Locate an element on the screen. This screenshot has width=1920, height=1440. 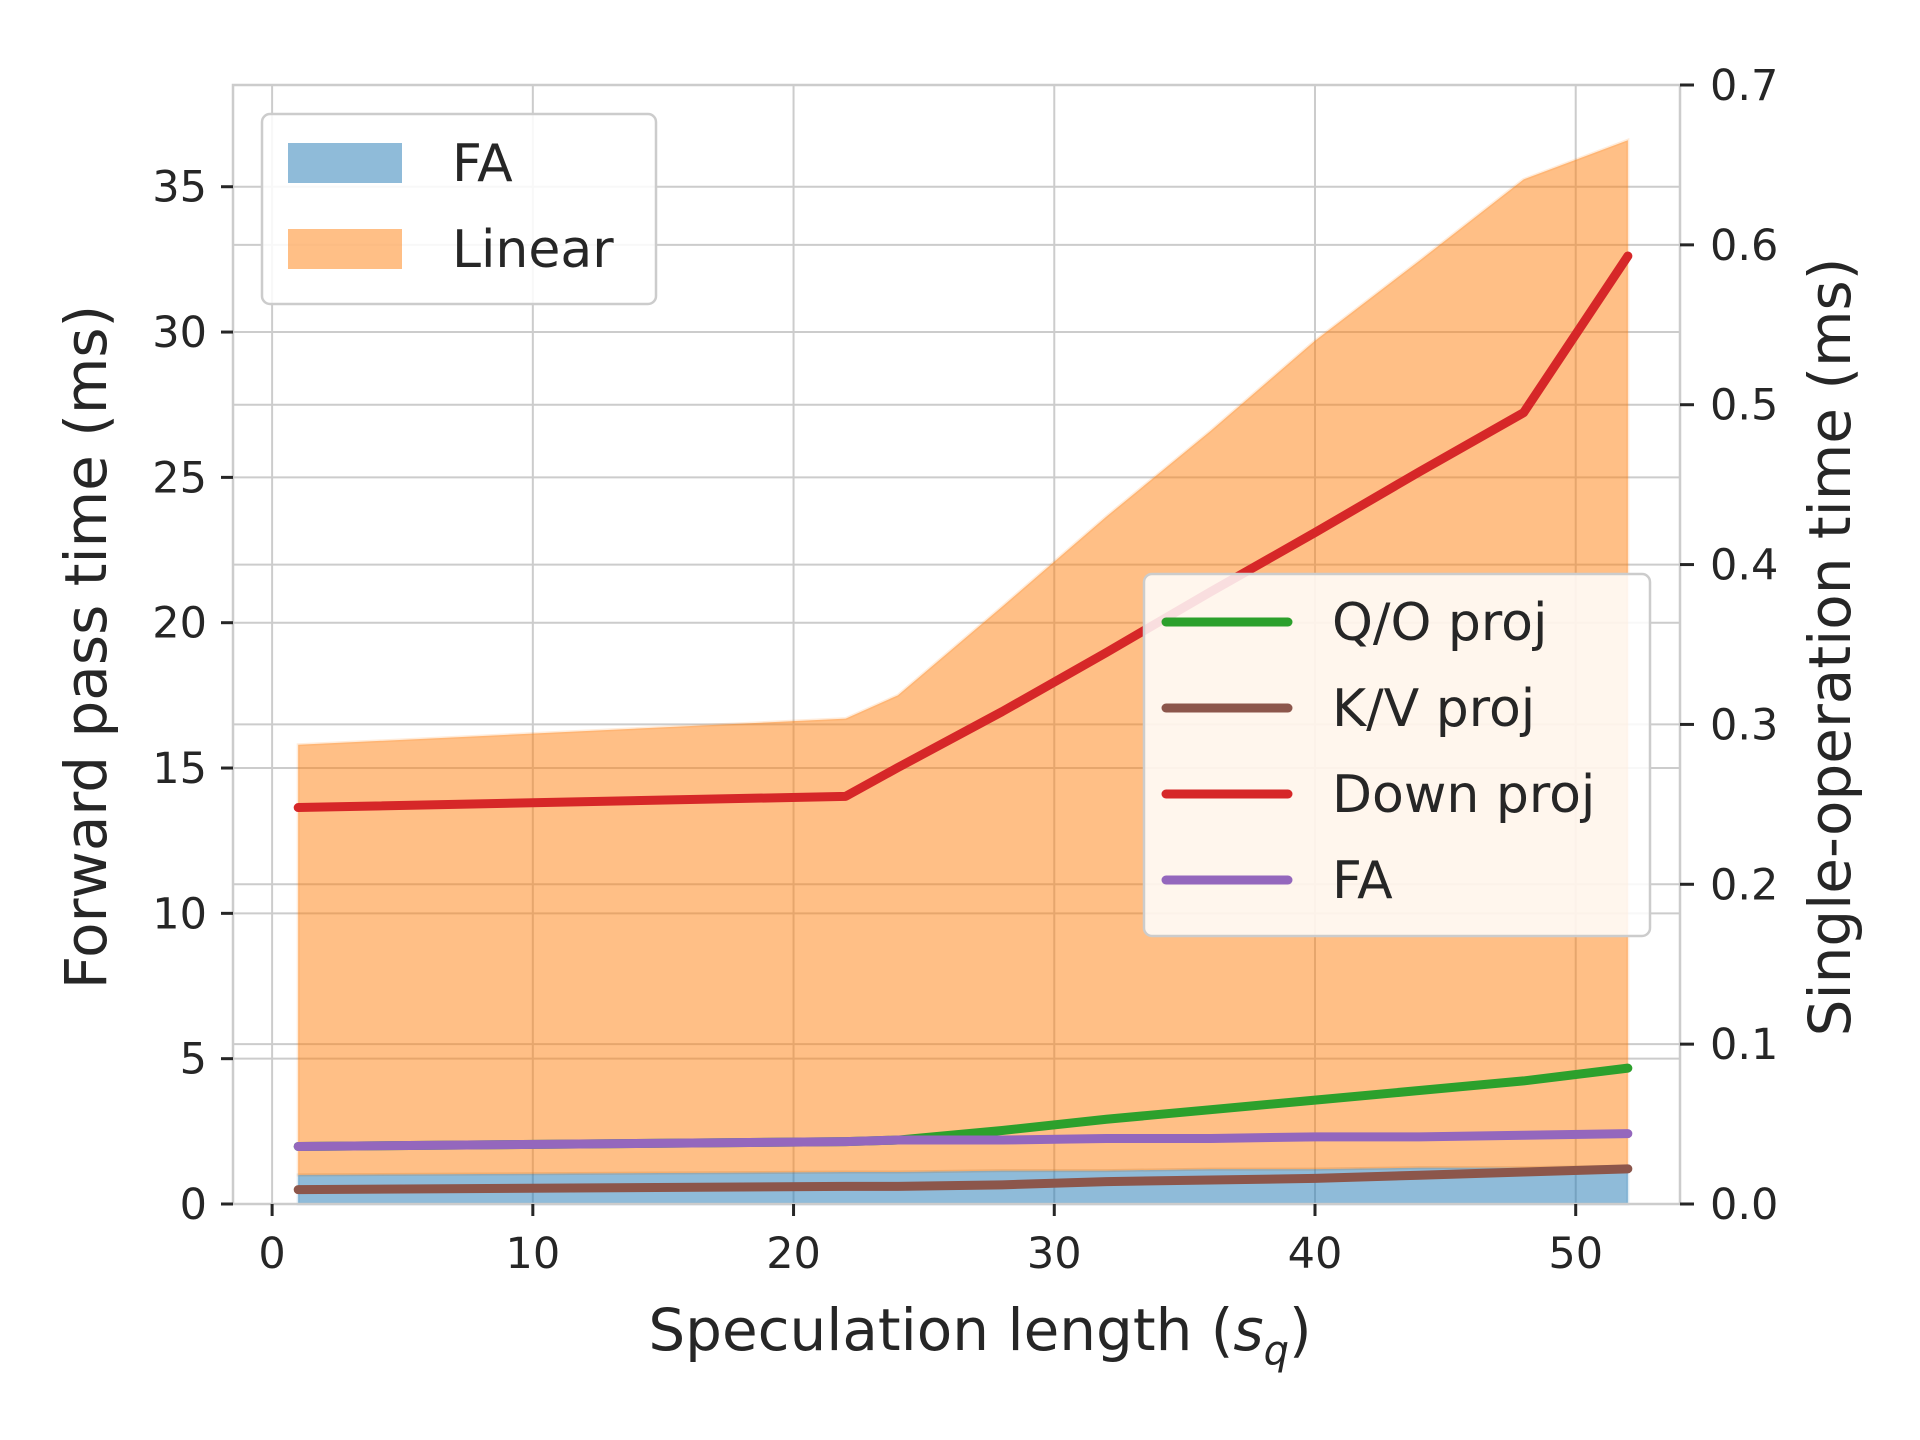
y-tick-label: 5 is located at coordinates (193, 1060).